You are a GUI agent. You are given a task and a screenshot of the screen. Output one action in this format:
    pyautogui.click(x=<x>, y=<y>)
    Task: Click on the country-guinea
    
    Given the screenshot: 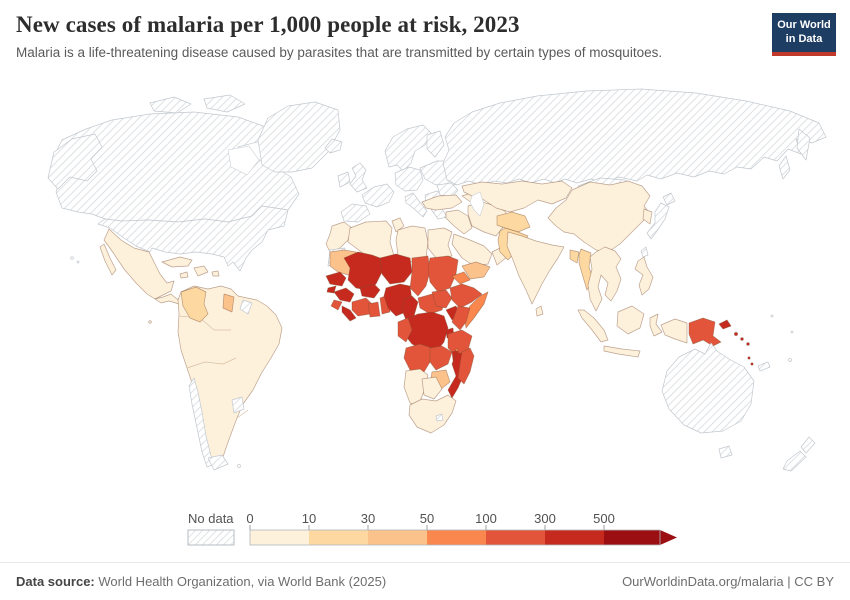 What is the action you would take?
    pyautogui.click(x=344, y=295)
    